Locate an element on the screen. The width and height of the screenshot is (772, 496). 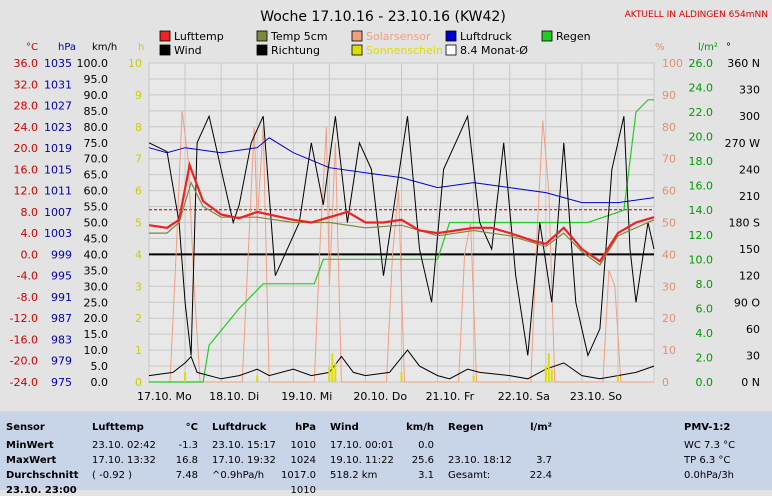
day-label: 22.10. Sa is located at coordinates (524, 396).